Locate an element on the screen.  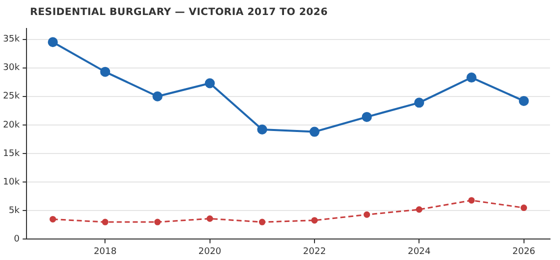
x-tick-label: 2020 is located at coordinates (210, 251).